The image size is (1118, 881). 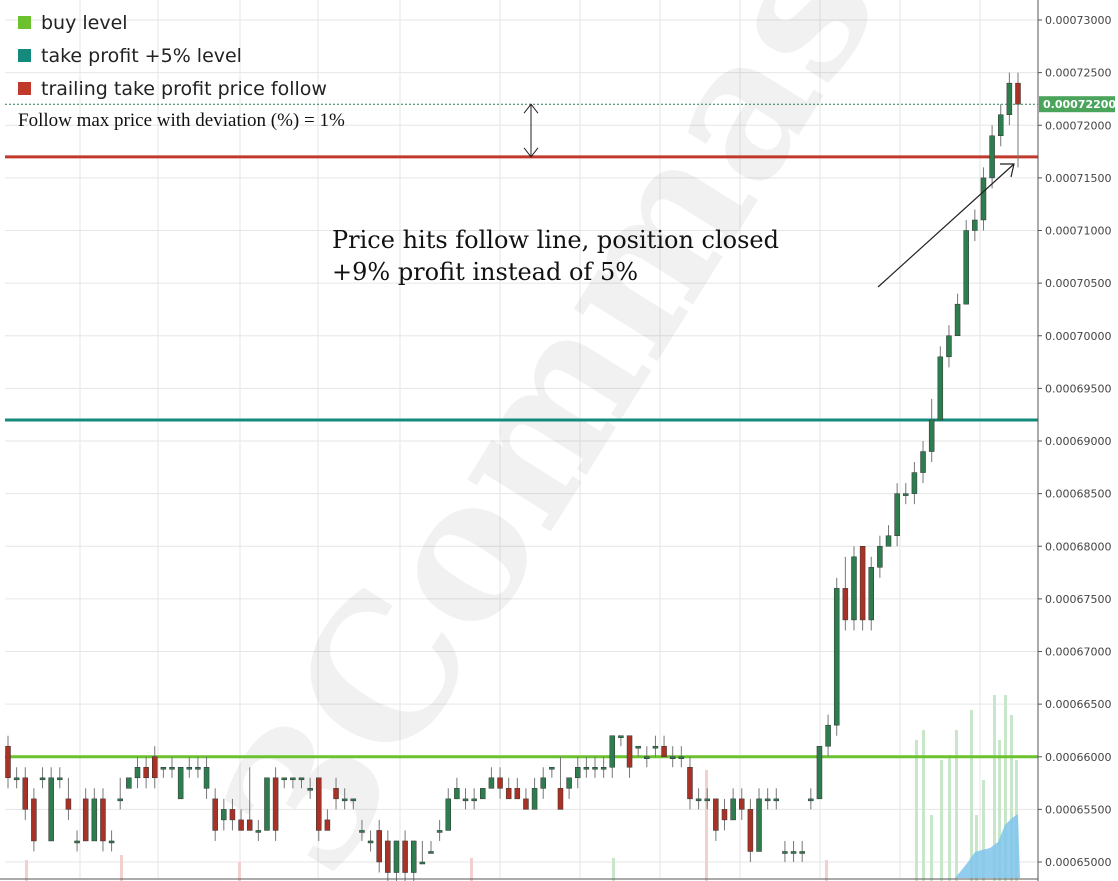 I want to click on price-tick-label-6: 0.00070000, so click(x=1078, y=336).